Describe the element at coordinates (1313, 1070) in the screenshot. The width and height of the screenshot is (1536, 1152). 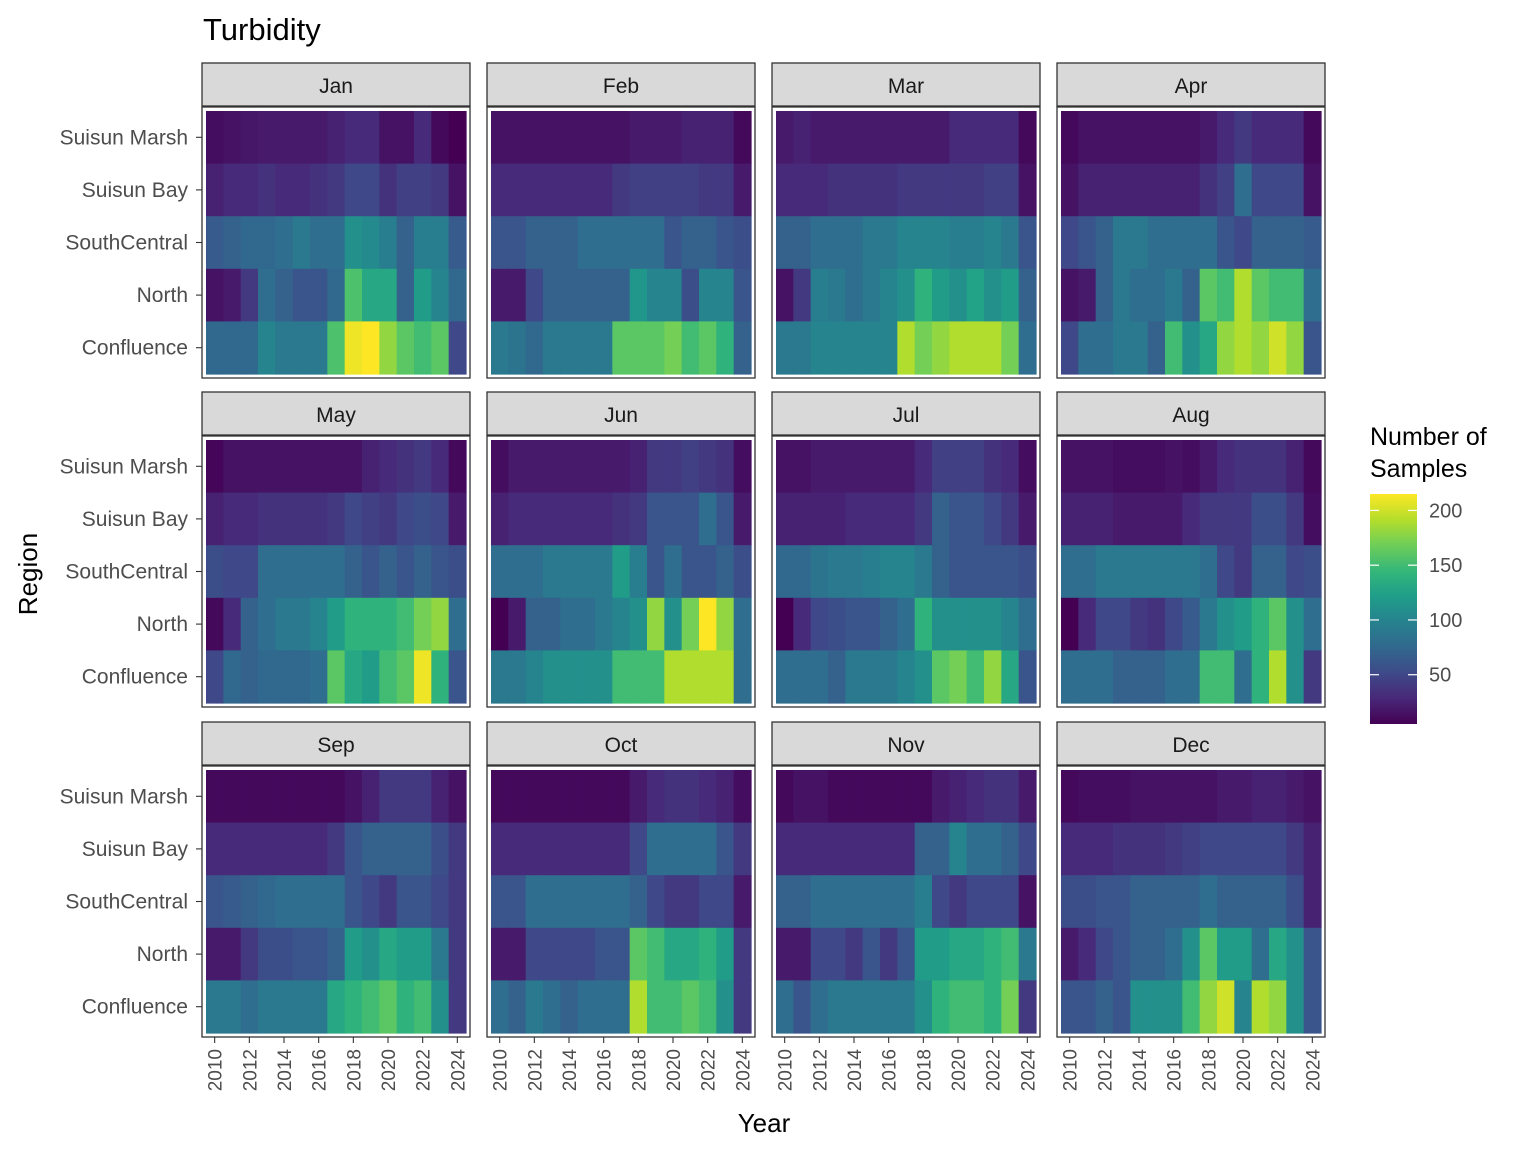
I see `year-tick-label: 2024` at that location.